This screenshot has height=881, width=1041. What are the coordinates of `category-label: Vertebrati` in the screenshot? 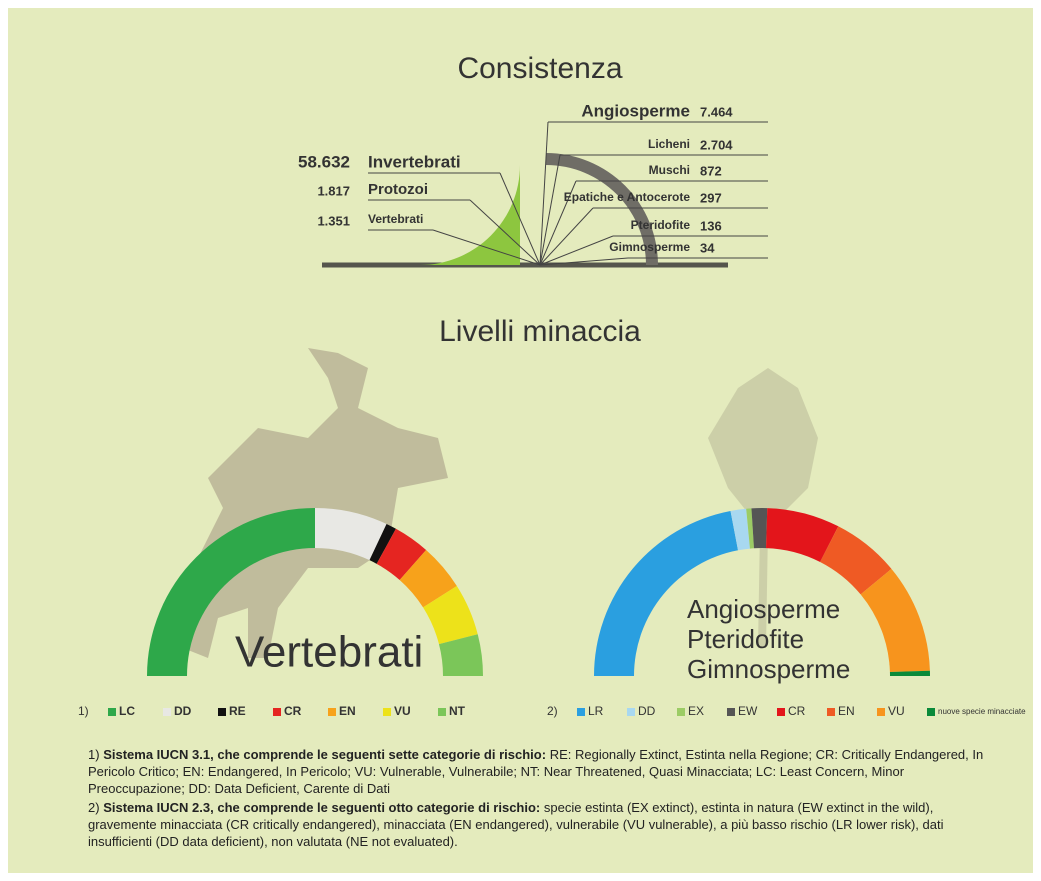 It's located at (395, 219).